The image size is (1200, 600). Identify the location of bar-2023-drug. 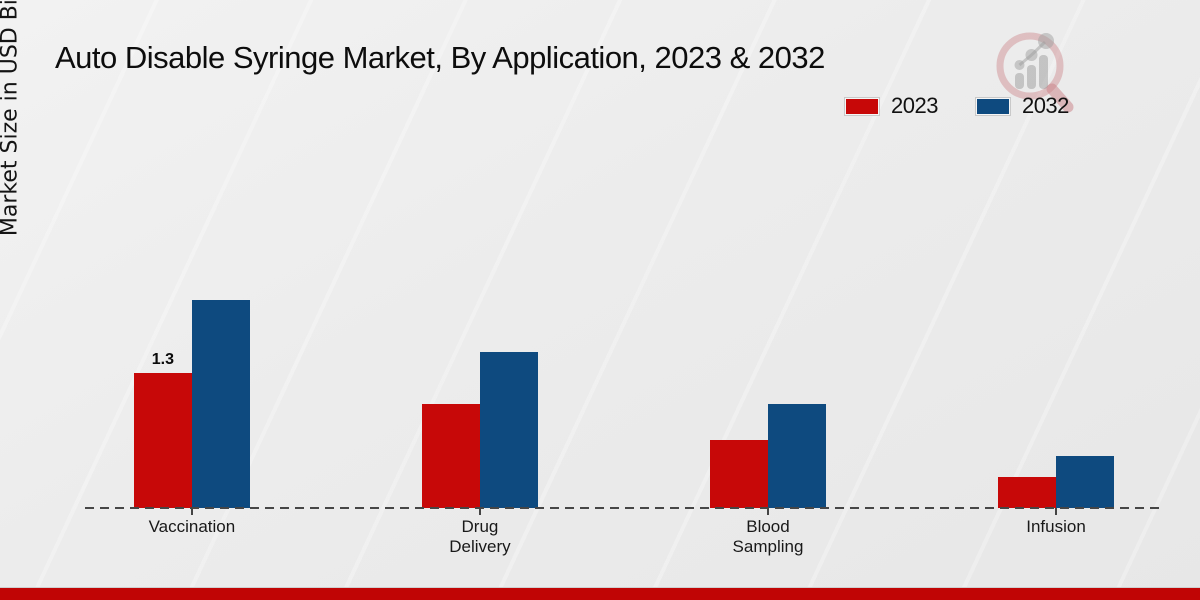
(450, 456).